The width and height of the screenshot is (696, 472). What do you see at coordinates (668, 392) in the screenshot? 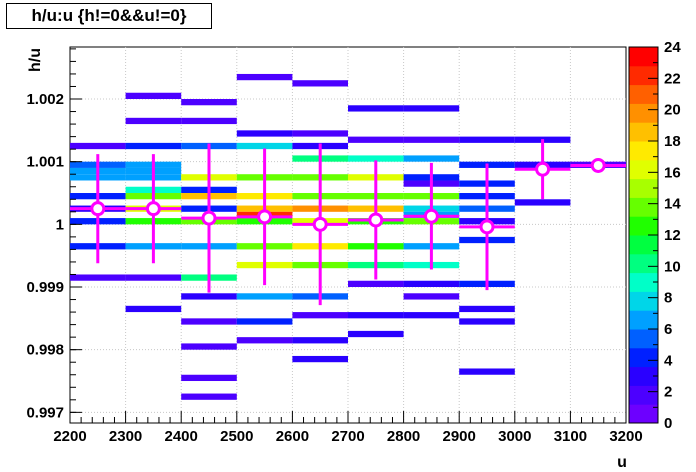
I see `palette-tick-label: 2` at bounding box center [668, 392].